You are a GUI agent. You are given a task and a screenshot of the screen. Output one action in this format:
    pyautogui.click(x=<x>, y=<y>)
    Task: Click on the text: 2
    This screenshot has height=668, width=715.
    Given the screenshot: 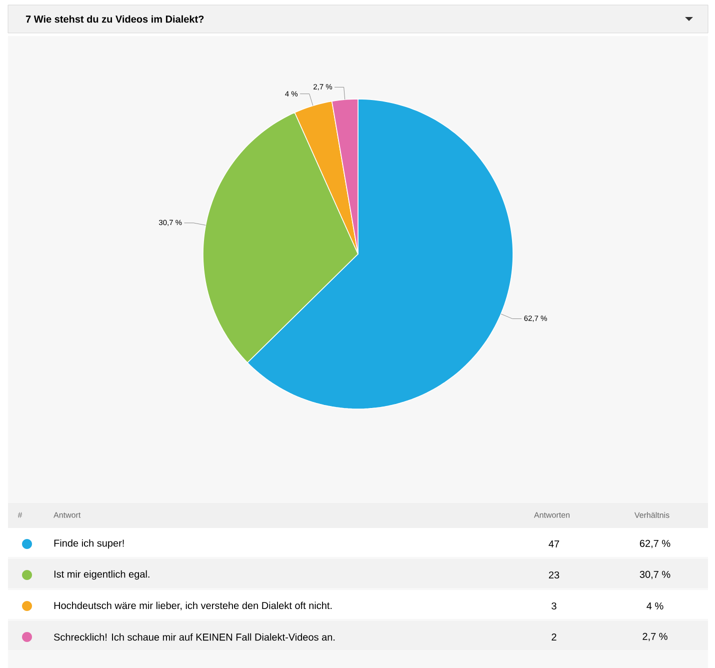 What is the action you would take?
    pyautogui.click(x=554, y=637)
    